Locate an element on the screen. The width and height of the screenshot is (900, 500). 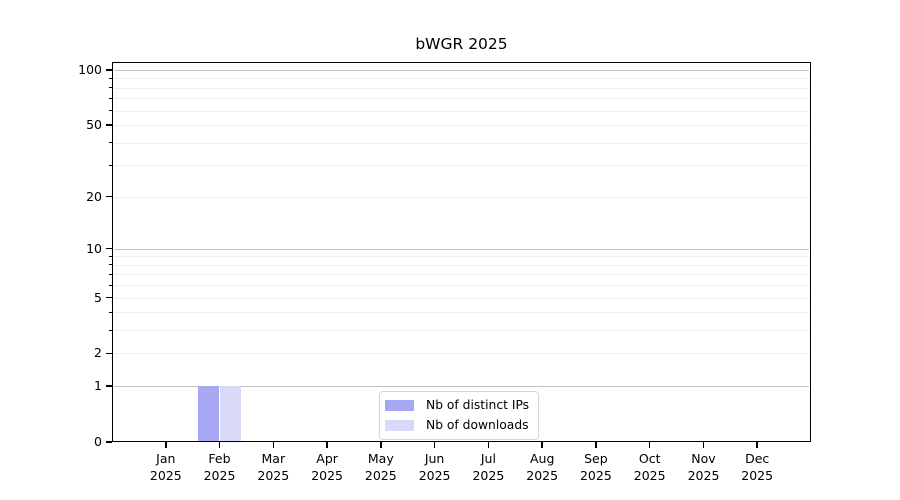
y-tick-label-2: 2 is located at coordinates (98, 353).